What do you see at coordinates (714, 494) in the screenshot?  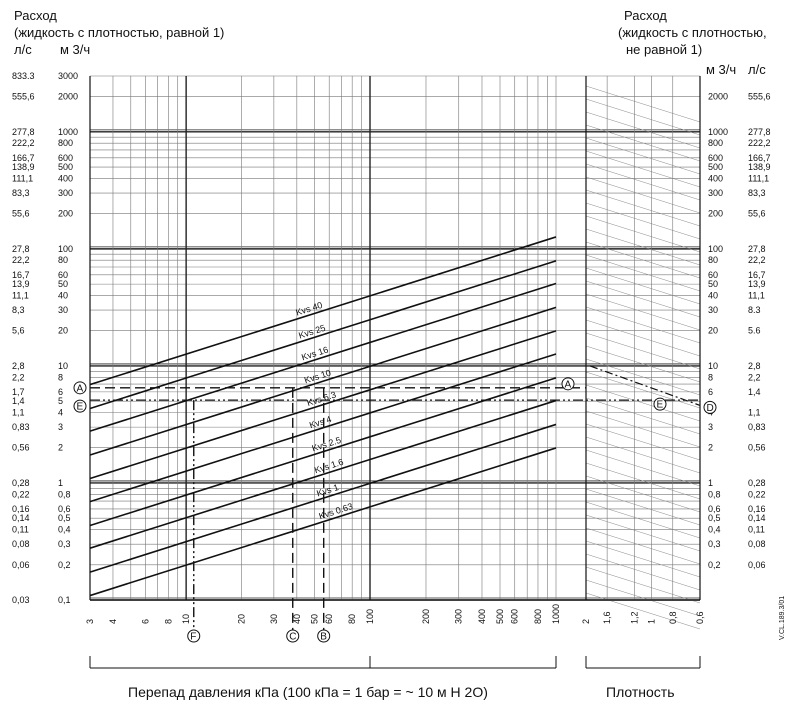 I see `right-tick-m3: 0,8` at bounding box center [714, 494].